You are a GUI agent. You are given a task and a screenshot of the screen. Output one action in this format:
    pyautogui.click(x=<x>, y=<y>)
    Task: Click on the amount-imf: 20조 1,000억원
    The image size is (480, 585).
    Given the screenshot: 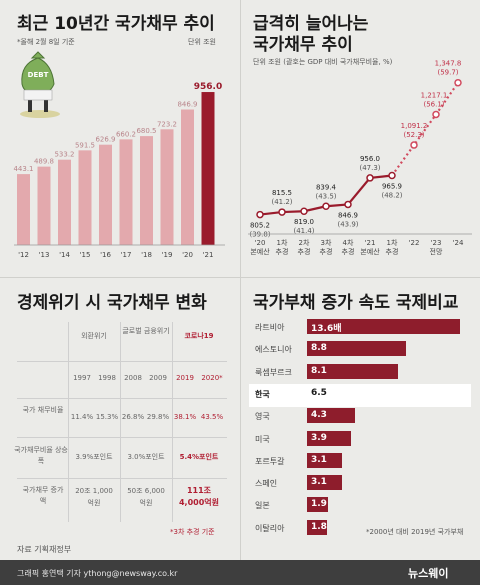 What is the action you would take?
    pyautogui.click(x=94, y=497)
    